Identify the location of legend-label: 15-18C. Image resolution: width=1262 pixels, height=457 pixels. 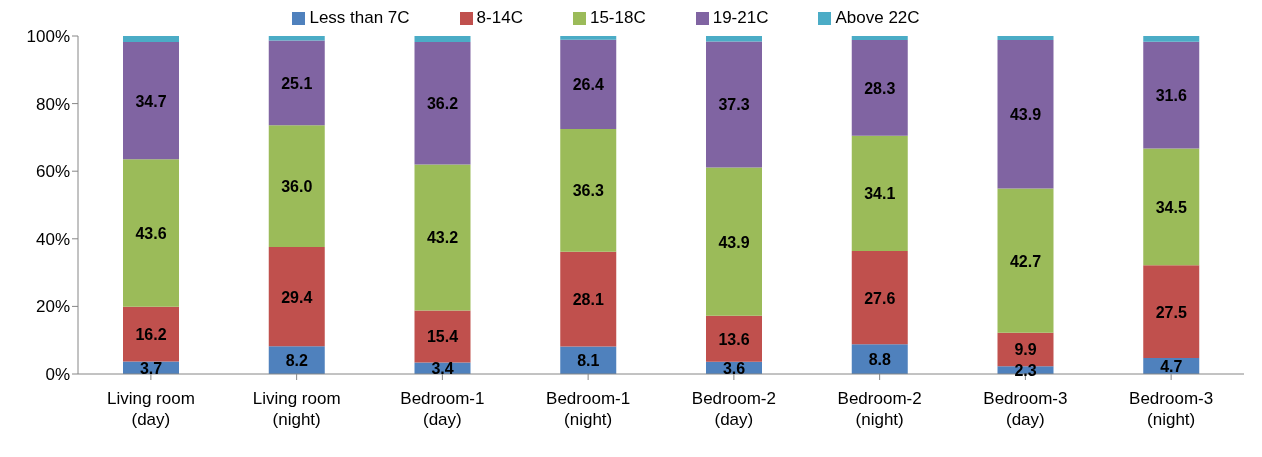
(617, 17).